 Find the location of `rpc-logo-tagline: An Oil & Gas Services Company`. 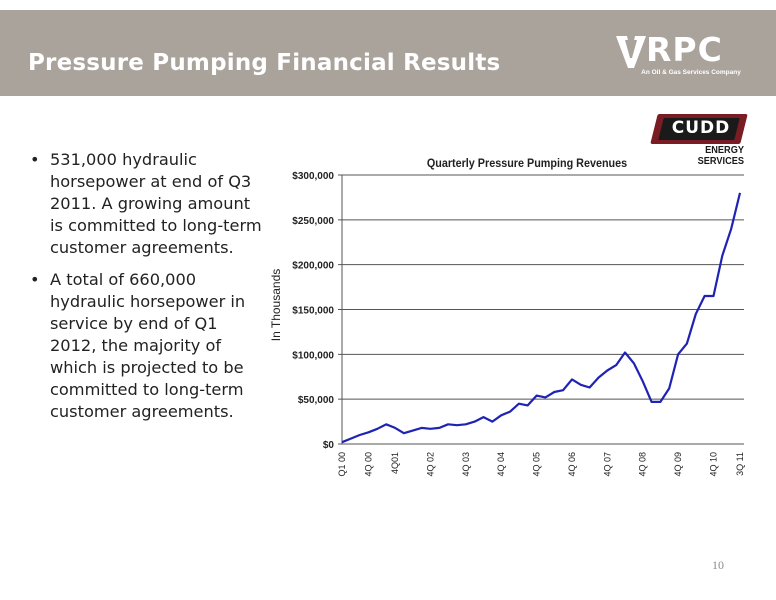

rpc-logo-tagline: An Oil & Gas Services Company is located at coordinates (691, 72).